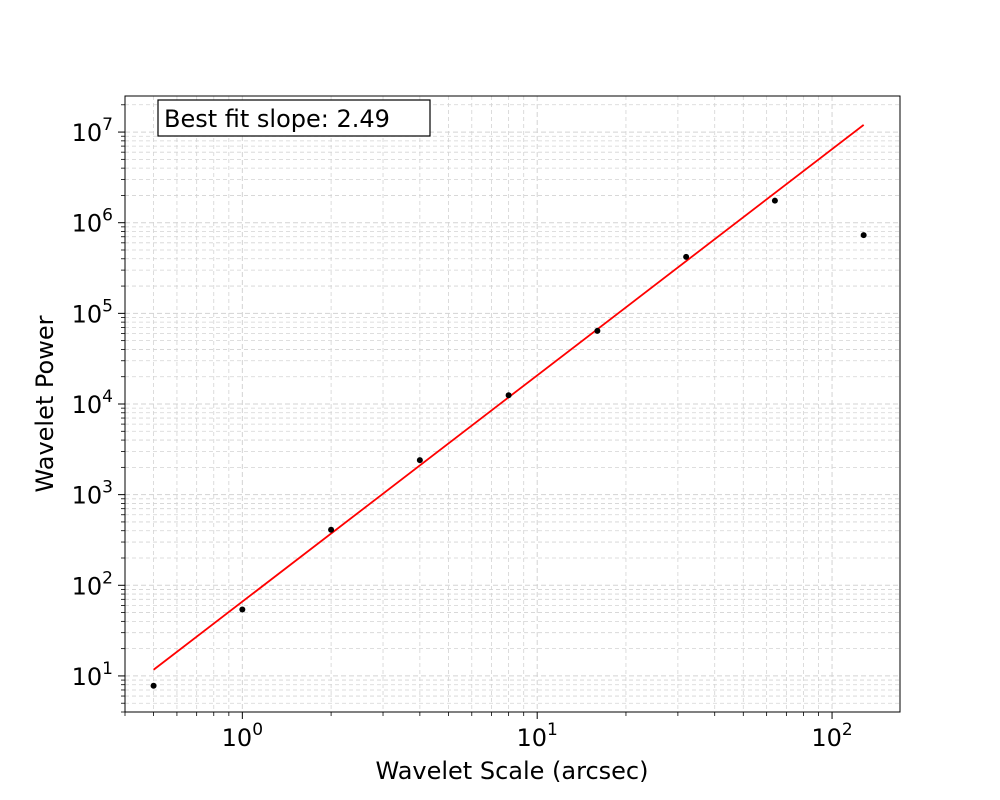  I want to click on x-tick-label: 10², so click(831, 736).